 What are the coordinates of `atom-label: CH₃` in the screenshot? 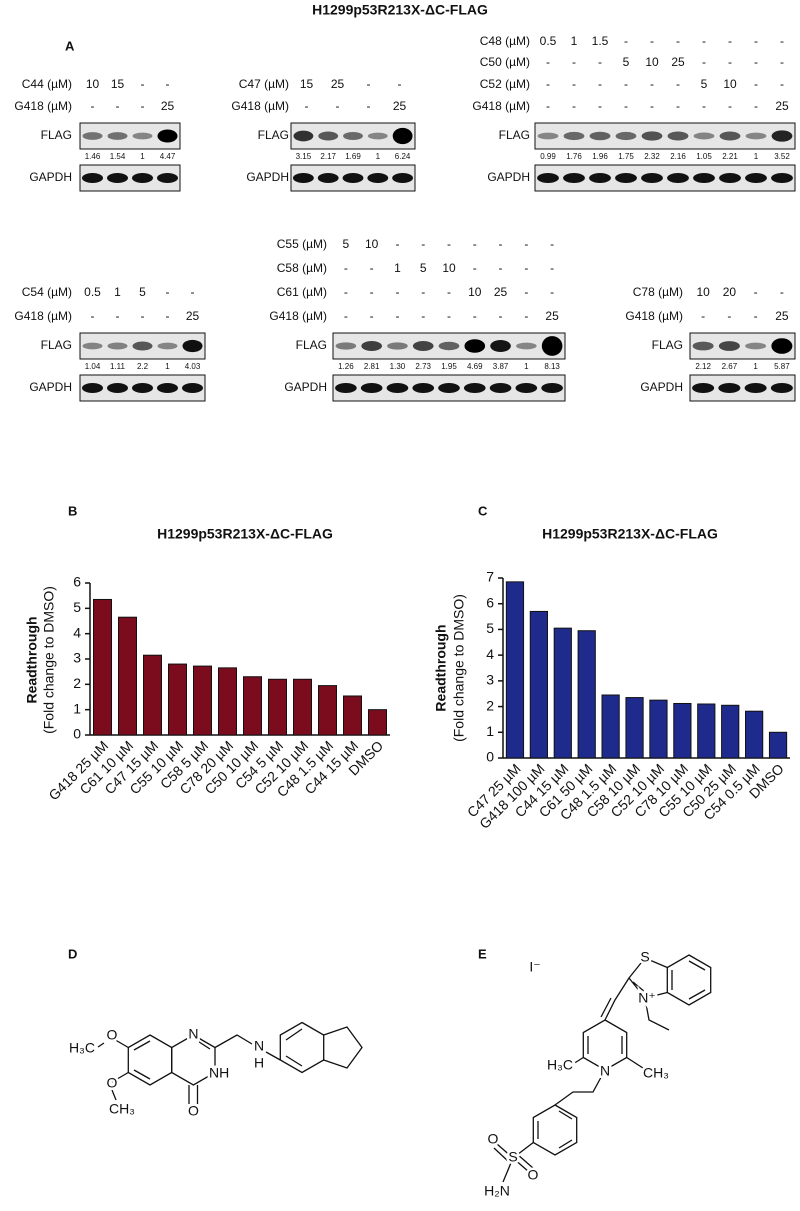 It's located at (656, 1073).